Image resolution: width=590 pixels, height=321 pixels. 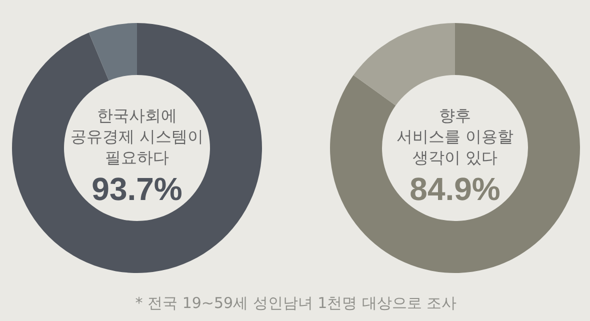 What do you see at coordinates (137, 136) in the screenshot?
I see `text: 한국사회에 공유경제 시스템이 필요하다` at bounding box center [137, 136].